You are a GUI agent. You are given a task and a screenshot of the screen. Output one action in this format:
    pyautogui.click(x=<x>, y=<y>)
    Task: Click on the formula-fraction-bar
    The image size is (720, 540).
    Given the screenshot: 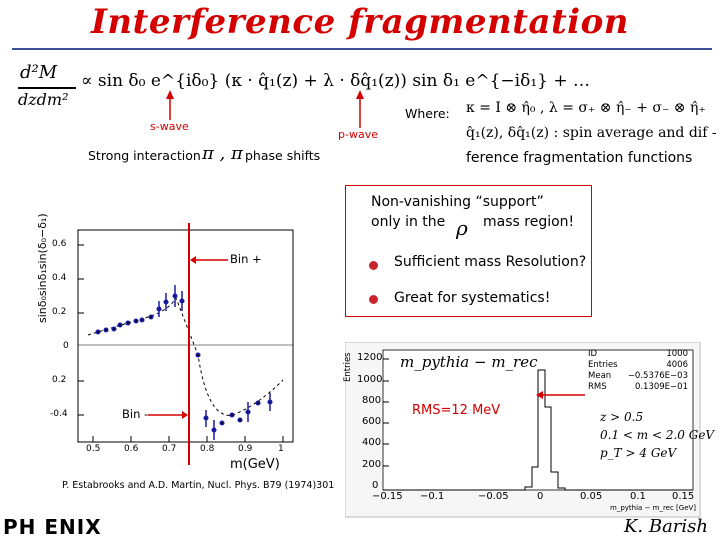 What is the action you would take?
    pyautogui.click(x=47, y=88)
    